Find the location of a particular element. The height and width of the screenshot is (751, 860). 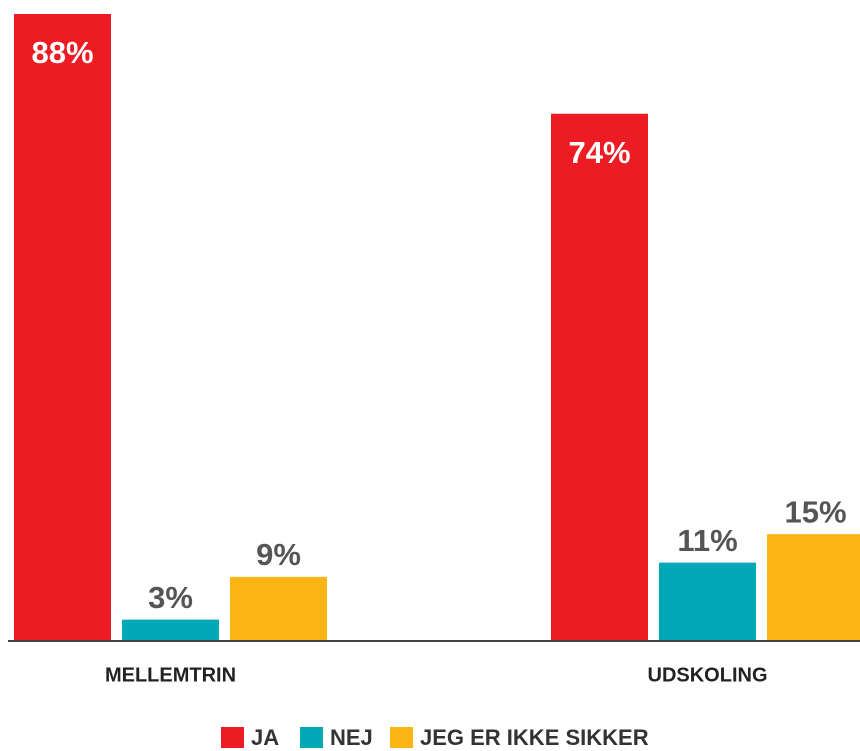

value-label: 88% is located at coordinates (62, 52).